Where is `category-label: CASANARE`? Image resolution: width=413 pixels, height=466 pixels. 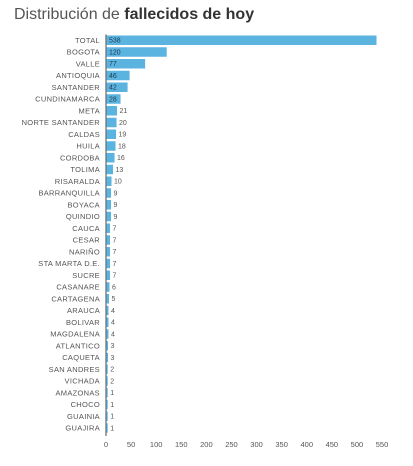 category-label: CASANARE is located at coordinates (78, 287).